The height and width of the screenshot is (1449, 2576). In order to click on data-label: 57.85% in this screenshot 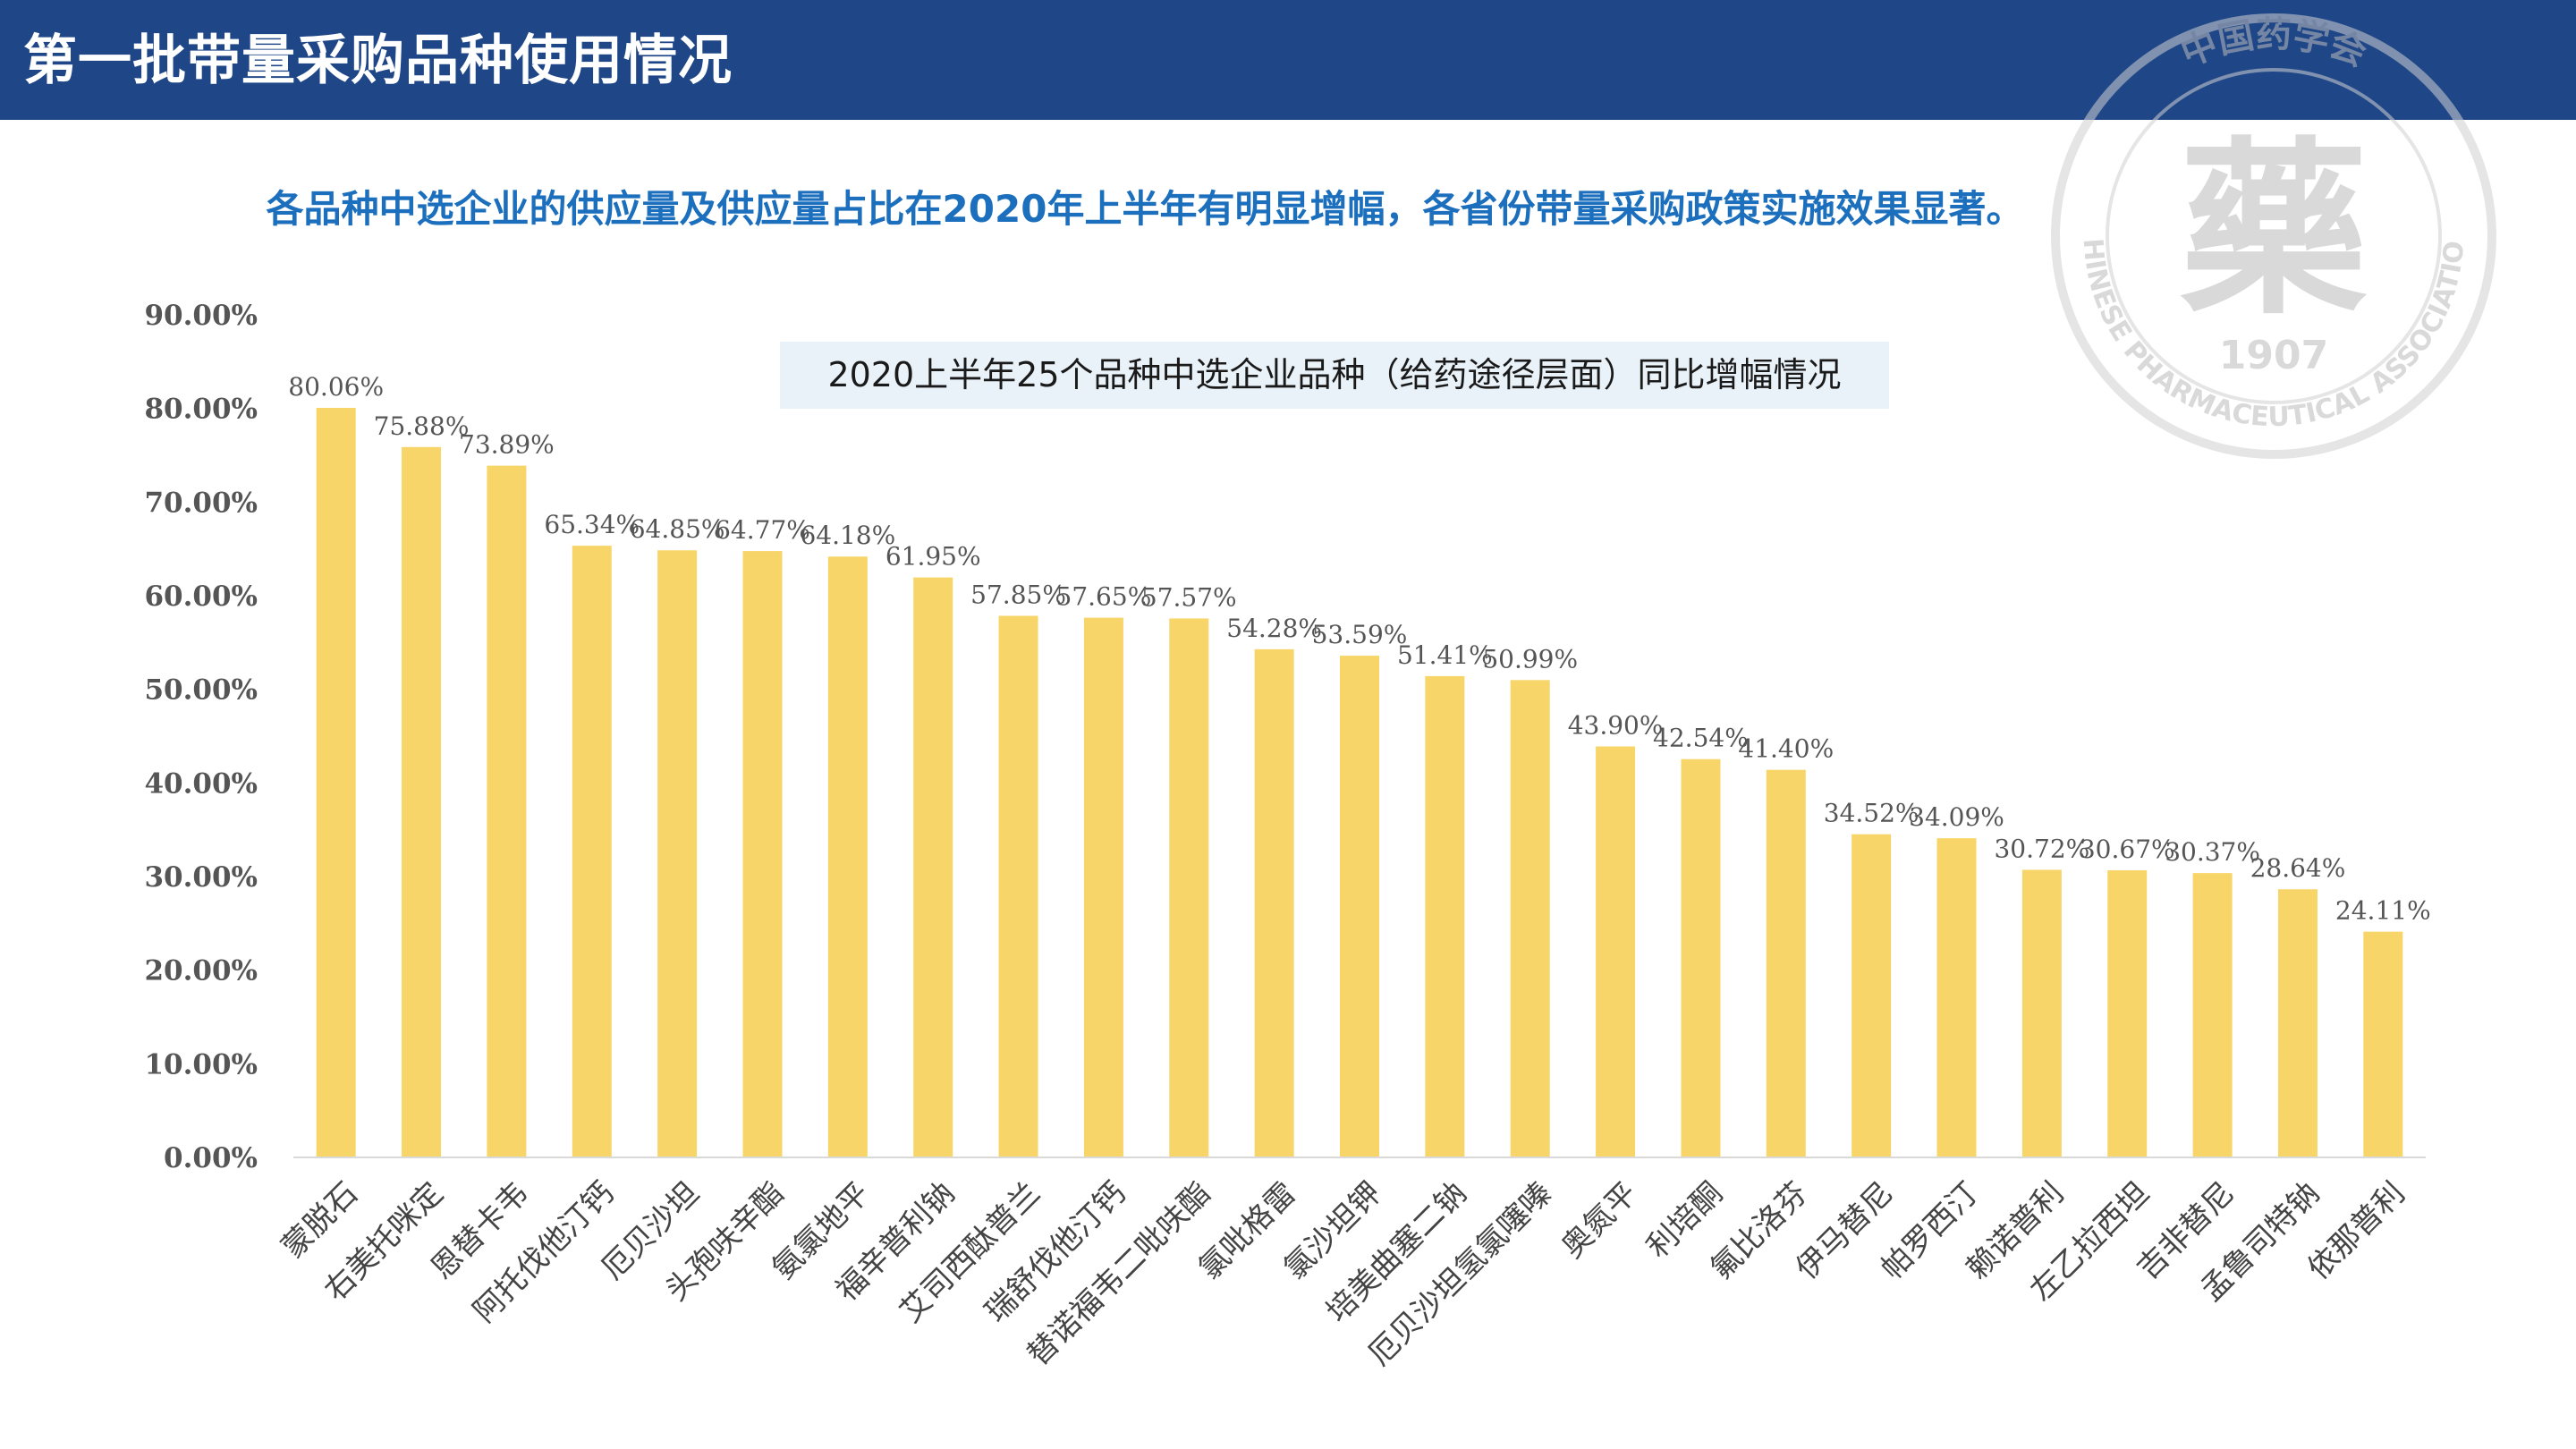, I will do `click(1018, 595)`.